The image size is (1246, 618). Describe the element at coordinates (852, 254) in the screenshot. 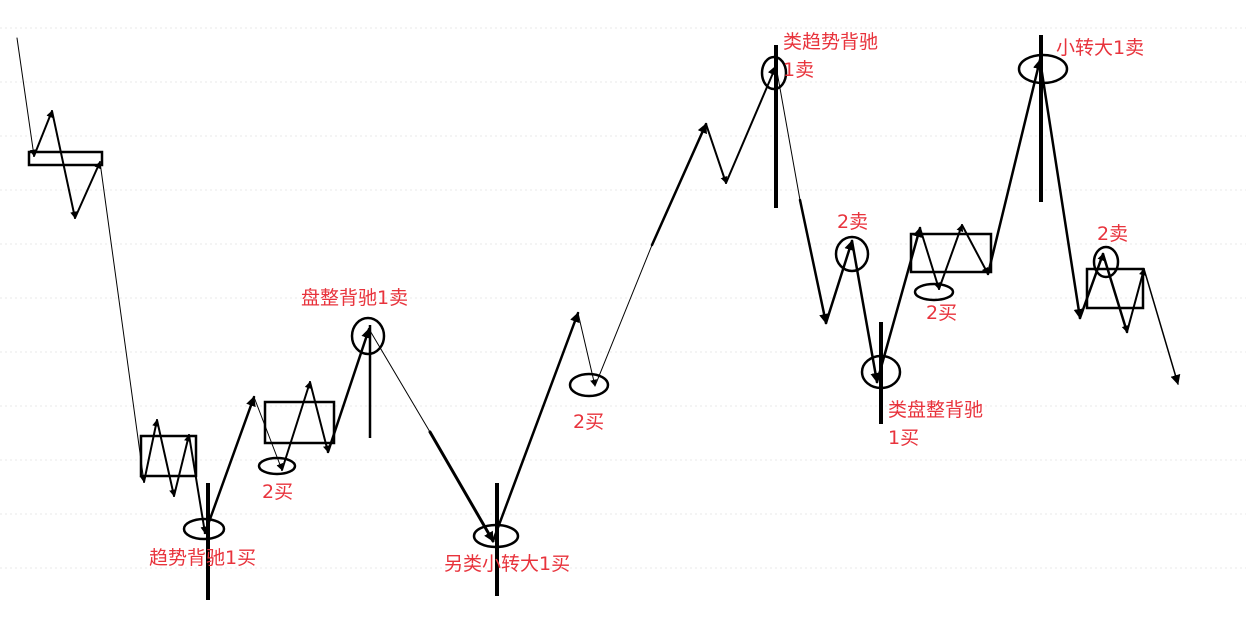

I see `ellipse-2sell-a` at that location.